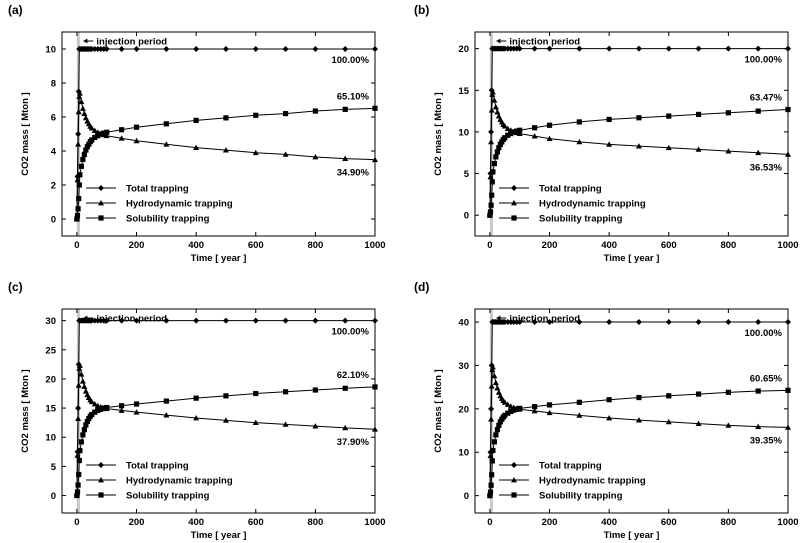 This screenshot has width=800, height=543. What do you see at coordinates (53, 118) in the screenshot?
I see `y-tick-label: 6` at bounding box center [53, 118].